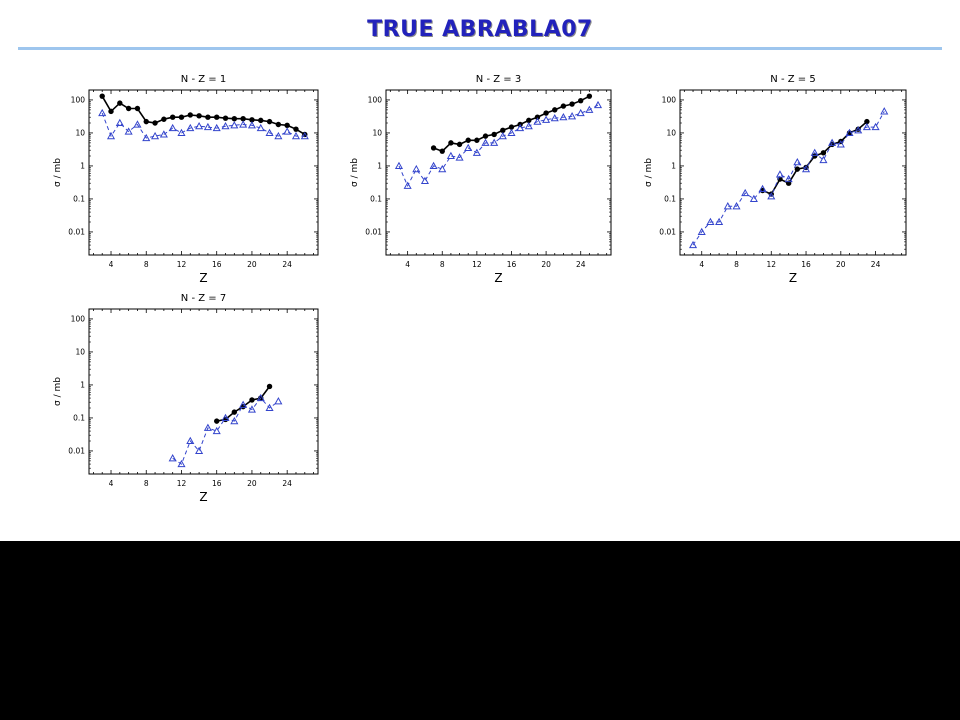 Image resolution: width=960 pixels, height=720 pixels. I want to click on y-axis-label: σ / mb, so click(58, 172).